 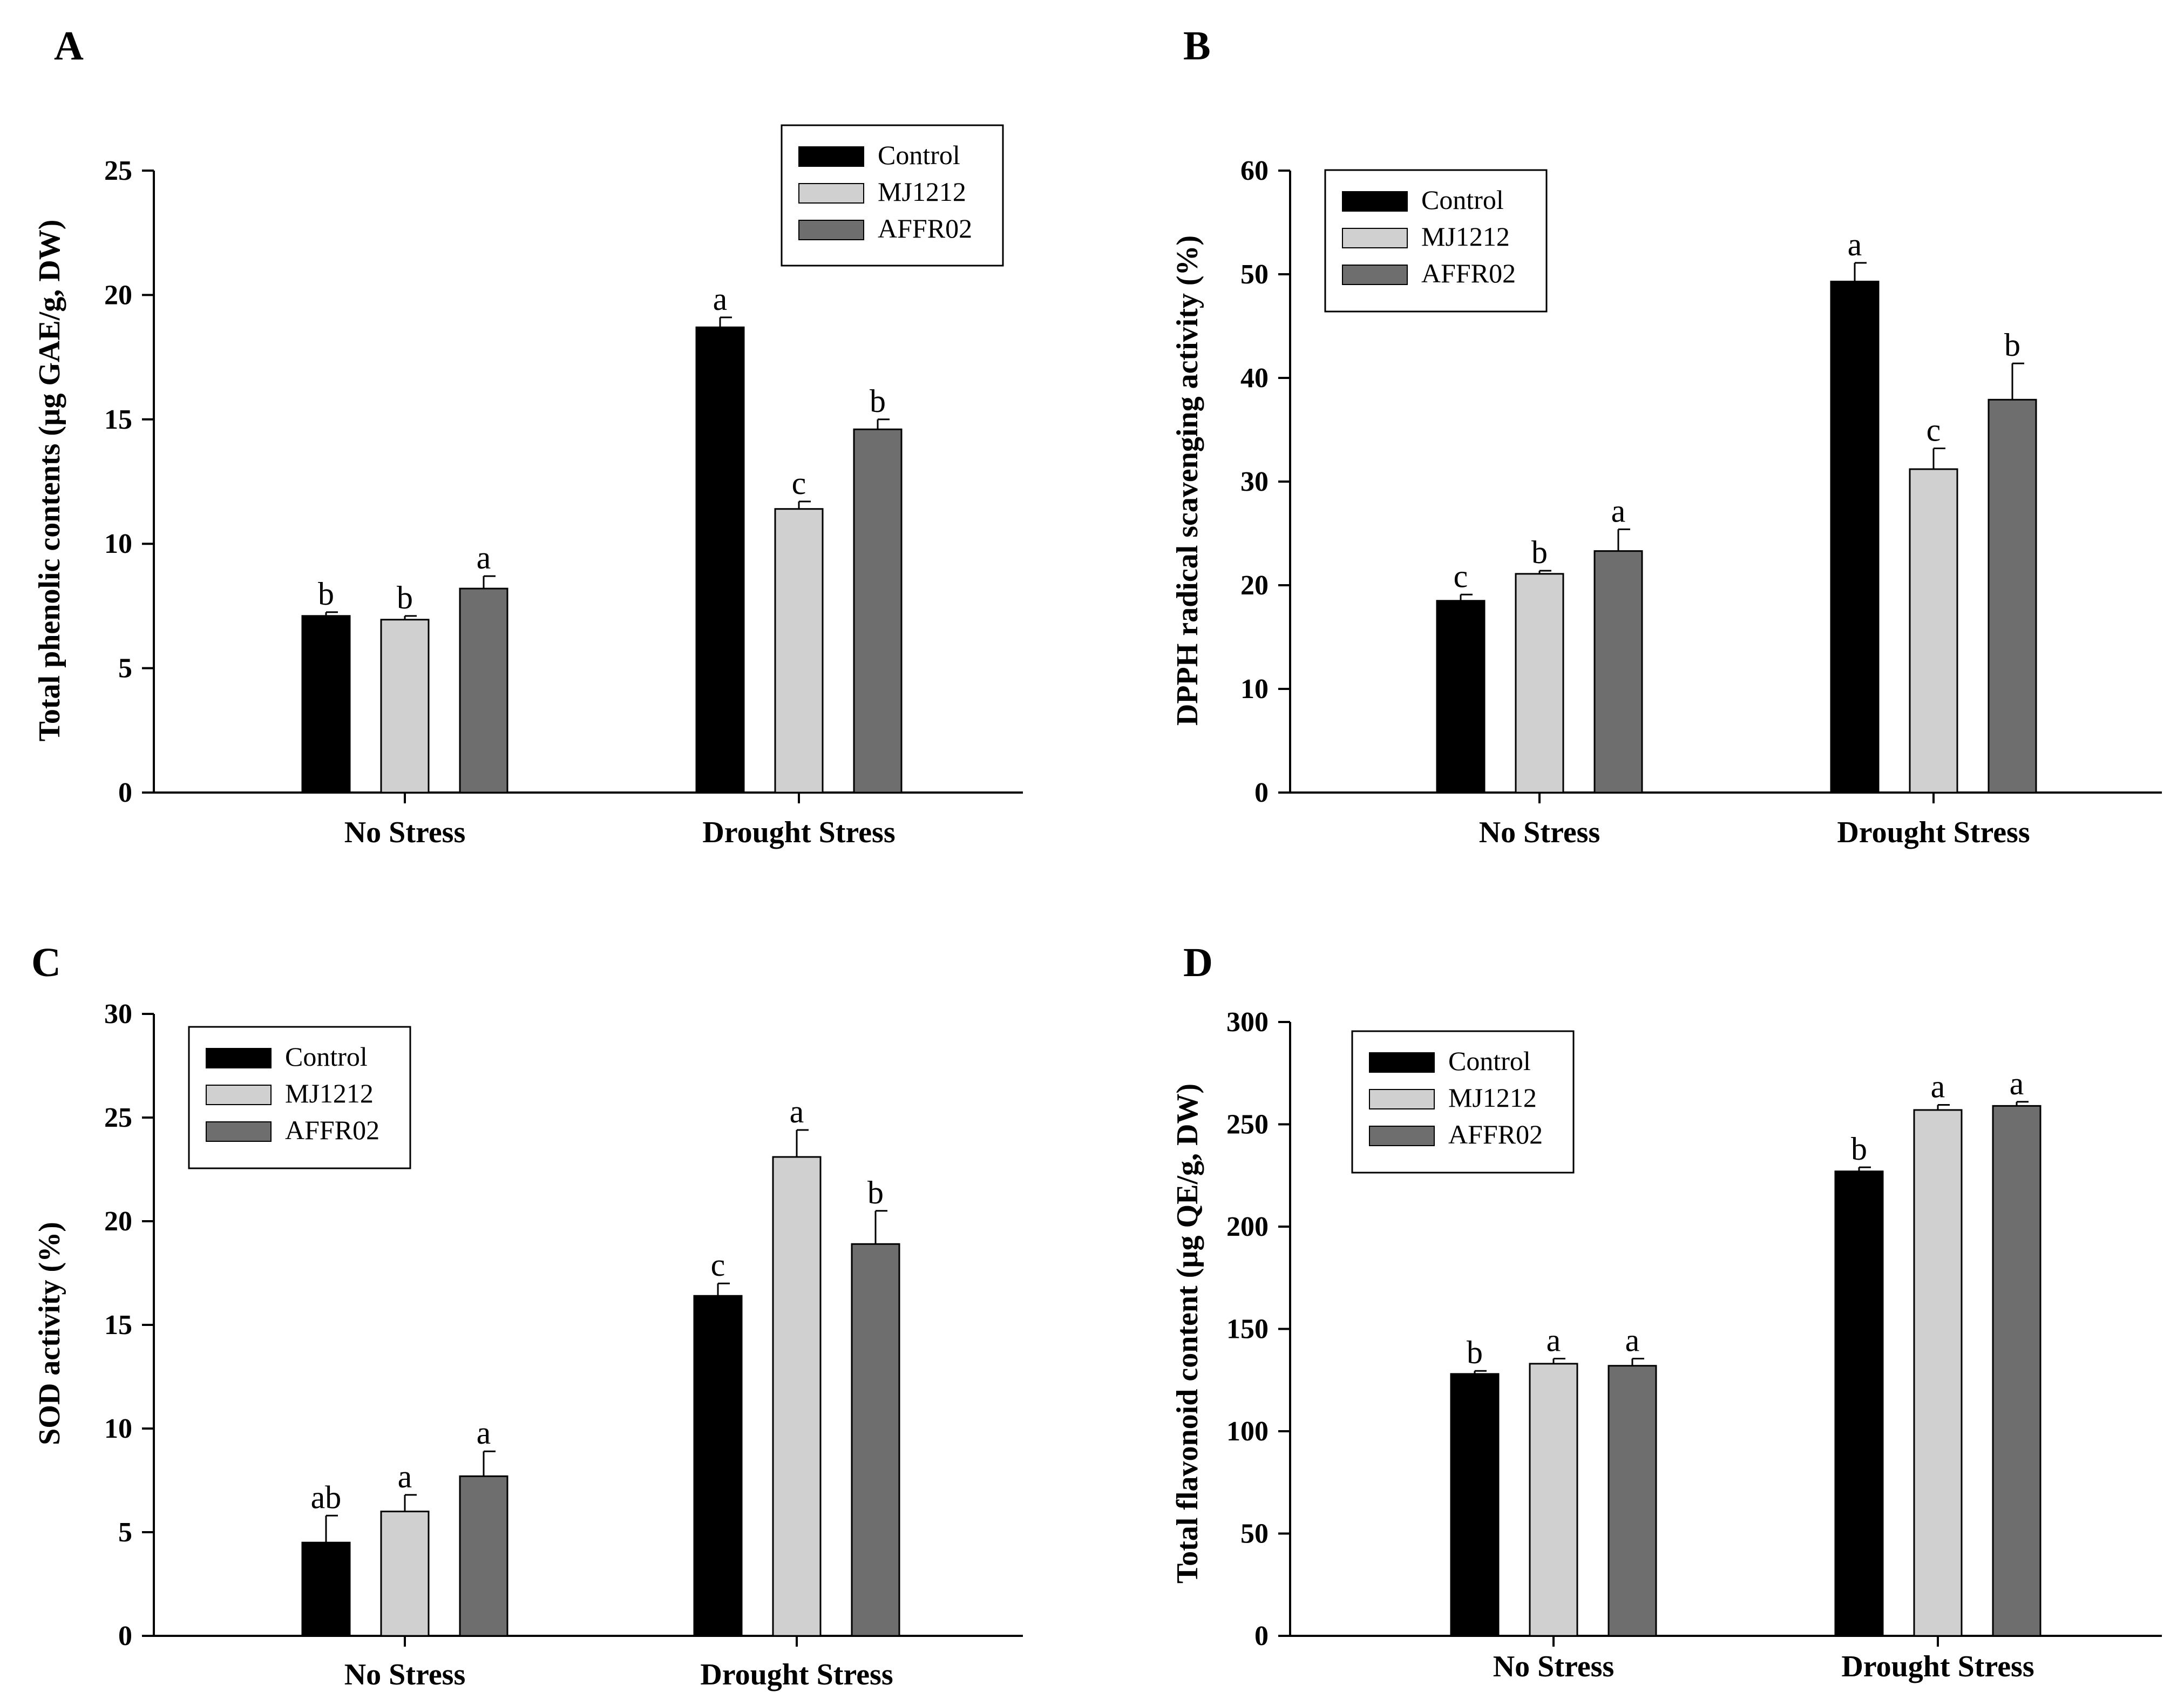 I want to click on panel-letter: D, so click(x=1198, y=962).